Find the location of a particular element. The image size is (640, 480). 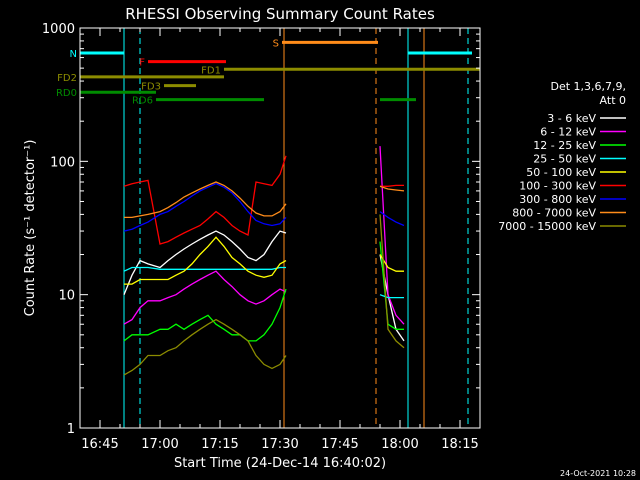

footer-timestamp: 24-Oct-2021 10:28 is located at coordinates (598, 473).